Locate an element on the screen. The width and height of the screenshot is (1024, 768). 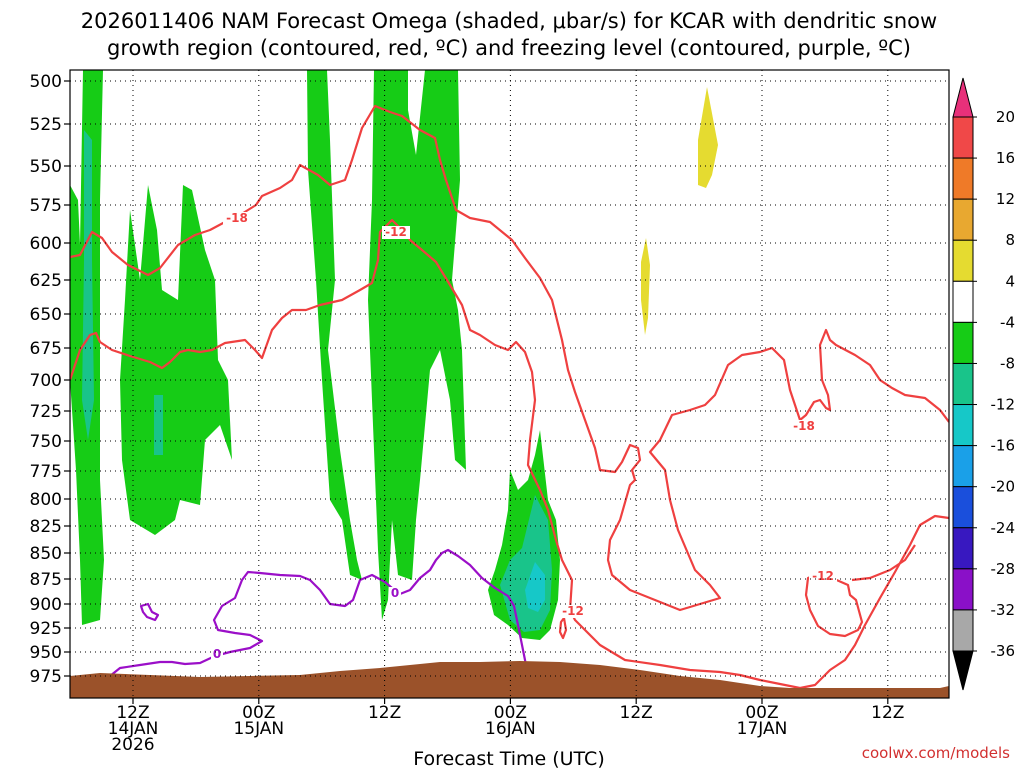
colorbar-label: -16 is located at coordinates (1003, 446).